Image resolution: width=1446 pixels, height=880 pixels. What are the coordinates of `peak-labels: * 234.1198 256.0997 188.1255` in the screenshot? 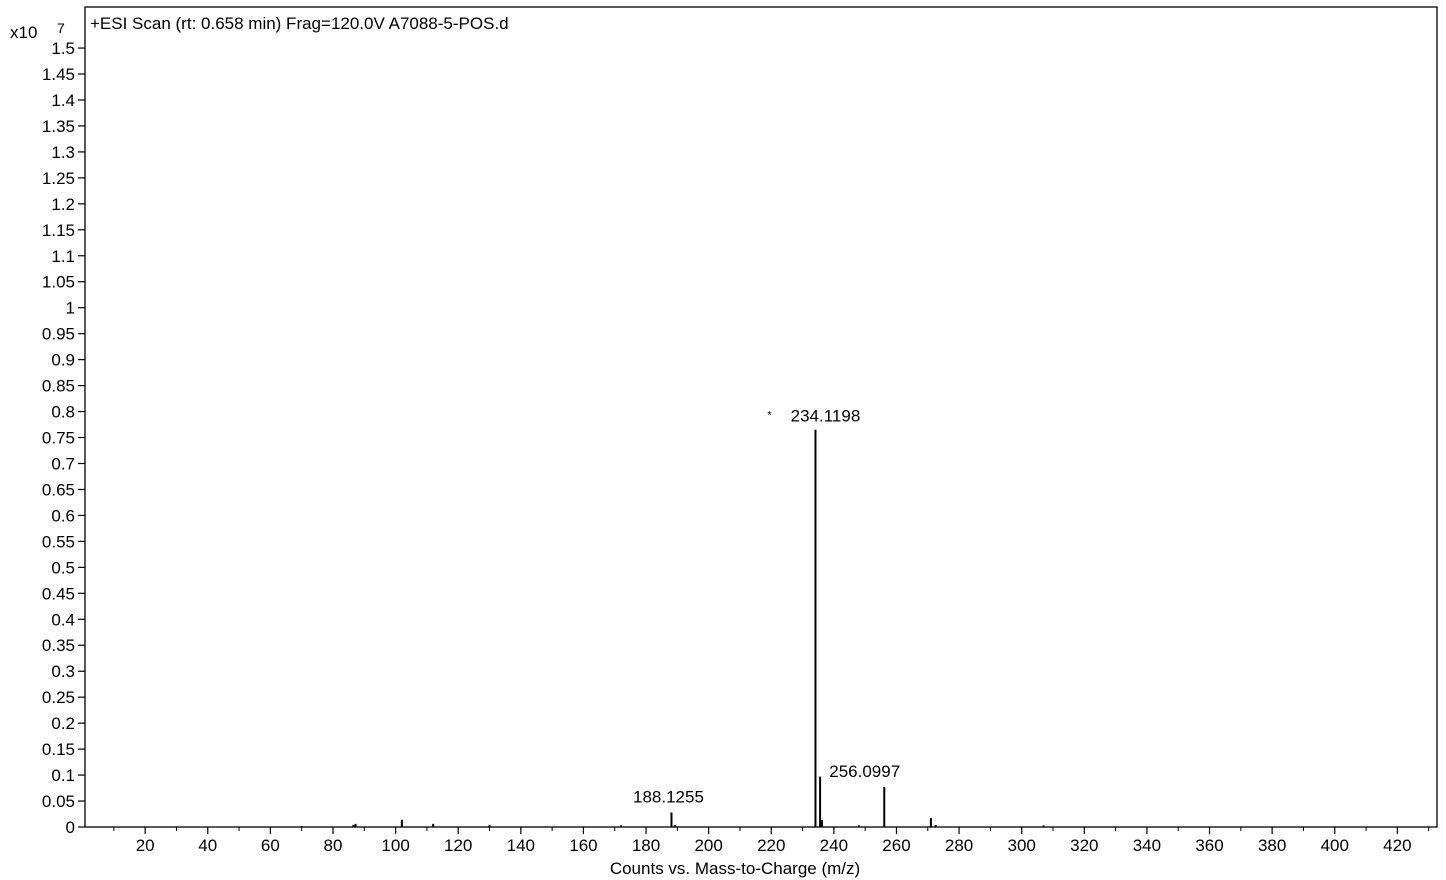 It's located at (766, 607).